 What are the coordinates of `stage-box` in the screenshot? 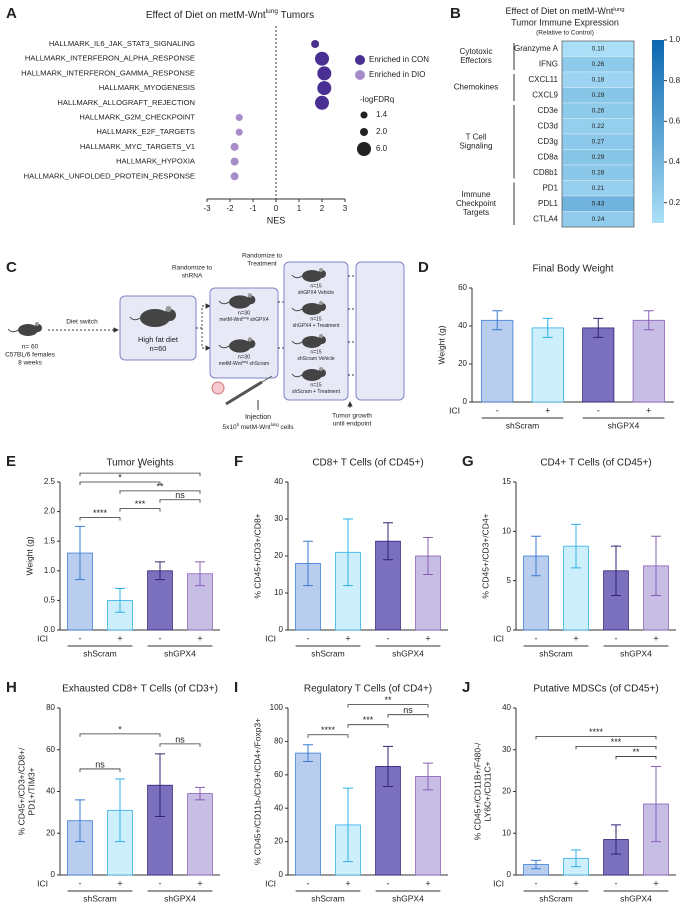 It's located at (316, 331).